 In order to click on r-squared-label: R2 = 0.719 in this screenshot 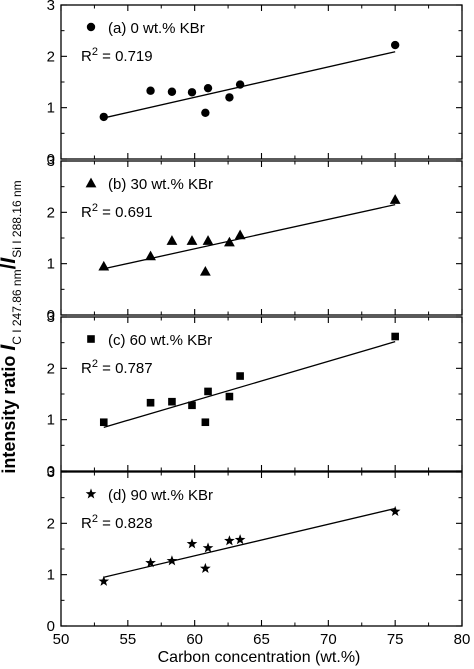, I will do `click(117, 55)`.